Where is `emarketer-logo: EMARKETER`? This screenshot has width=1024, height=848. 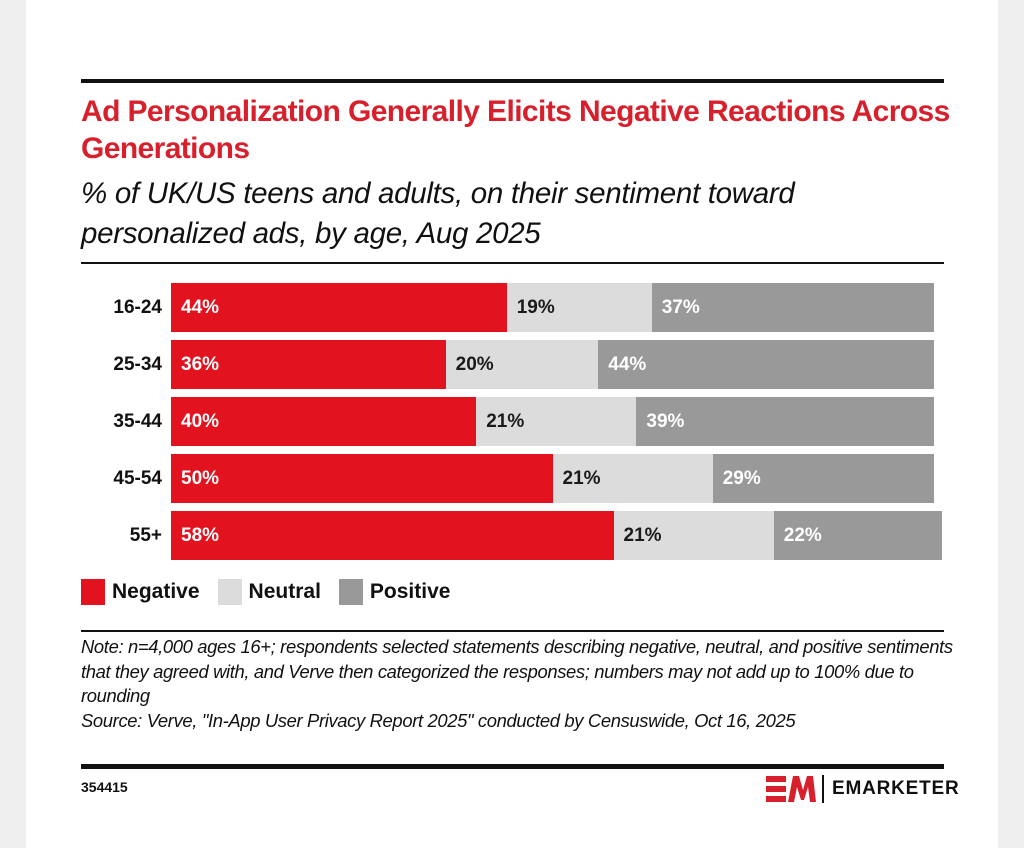
emarketer-logo: EMARKETER is located at coordinates (863, 789).